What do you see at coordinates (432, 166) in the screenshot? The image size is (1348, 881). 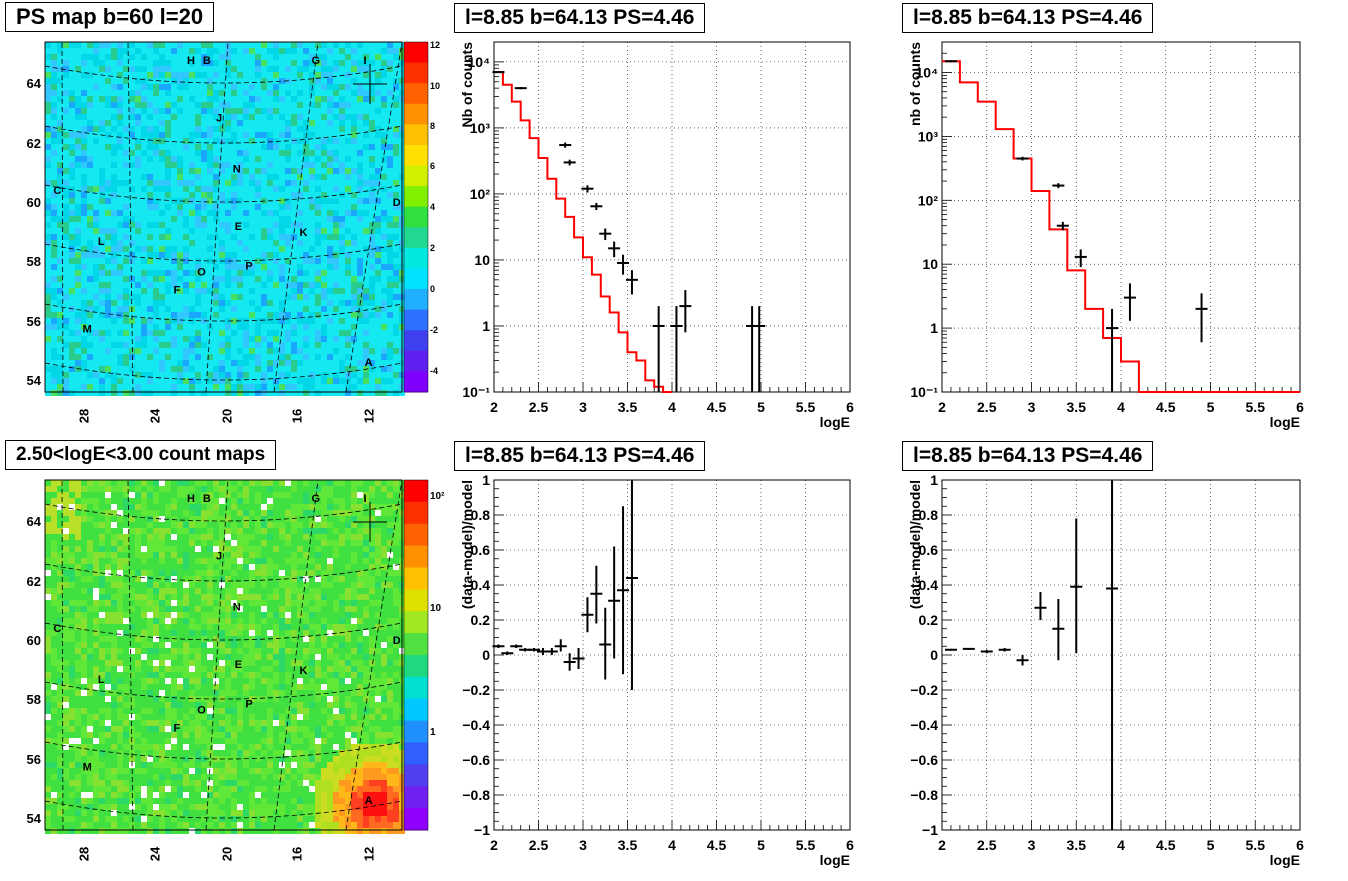 I see `colorbar-tick-label: 6` at bounding box center [432, 166].